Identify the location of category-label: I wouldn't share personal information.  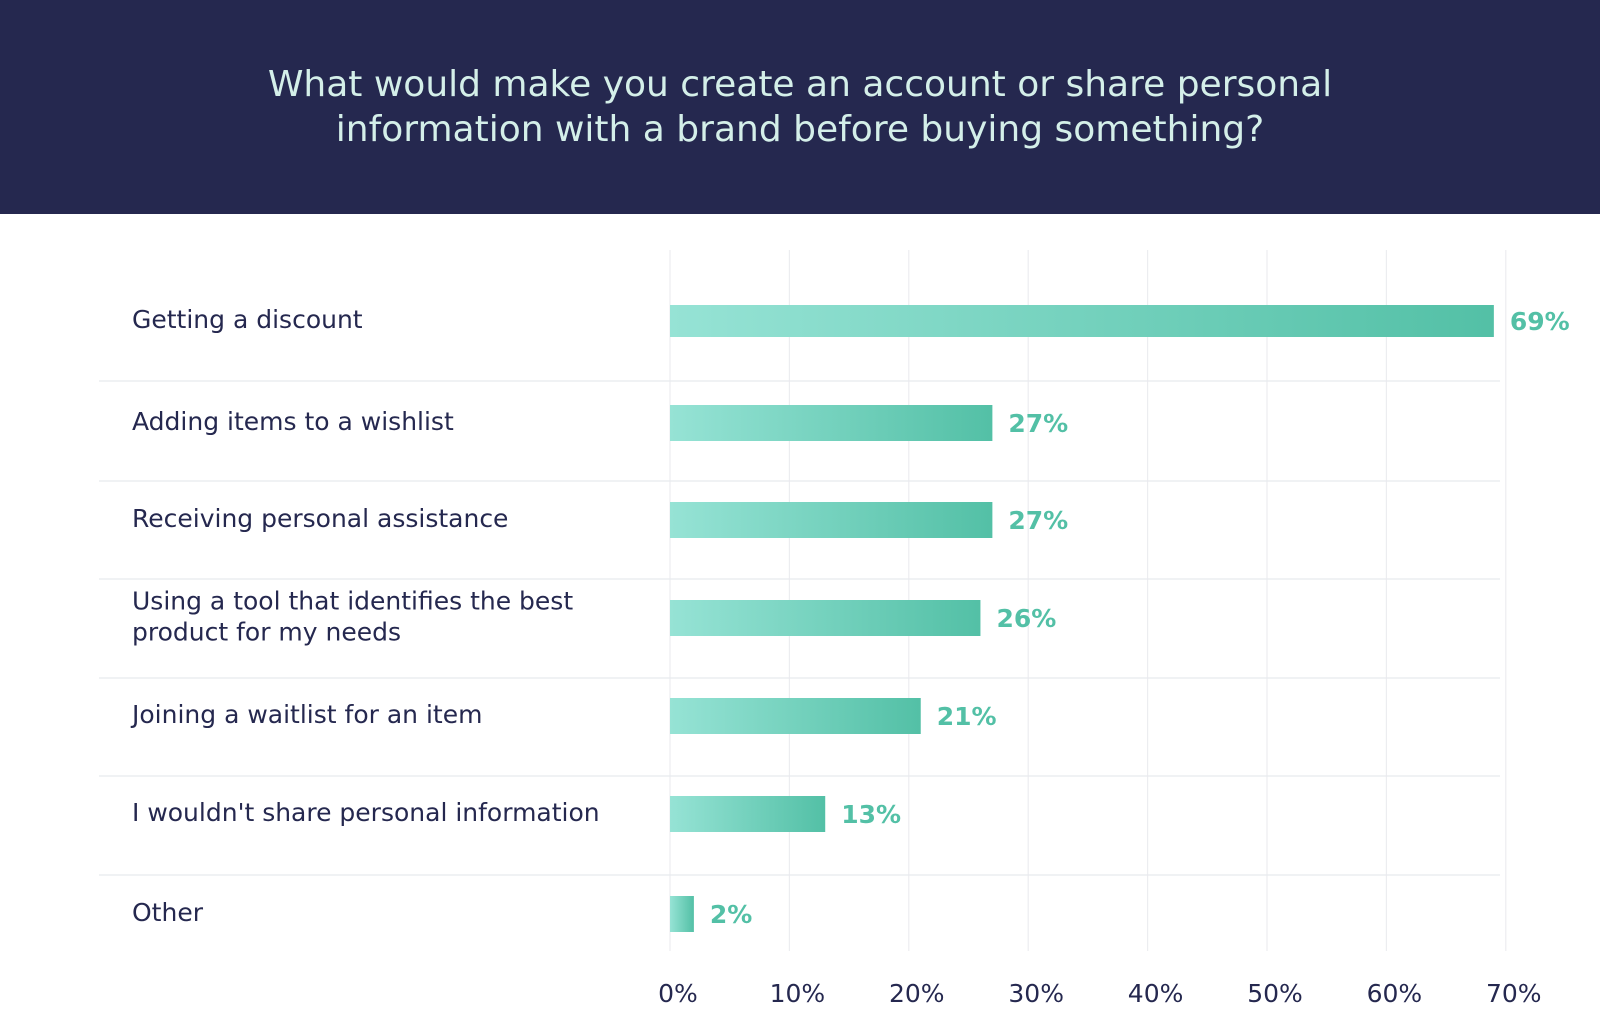
(366, 812).